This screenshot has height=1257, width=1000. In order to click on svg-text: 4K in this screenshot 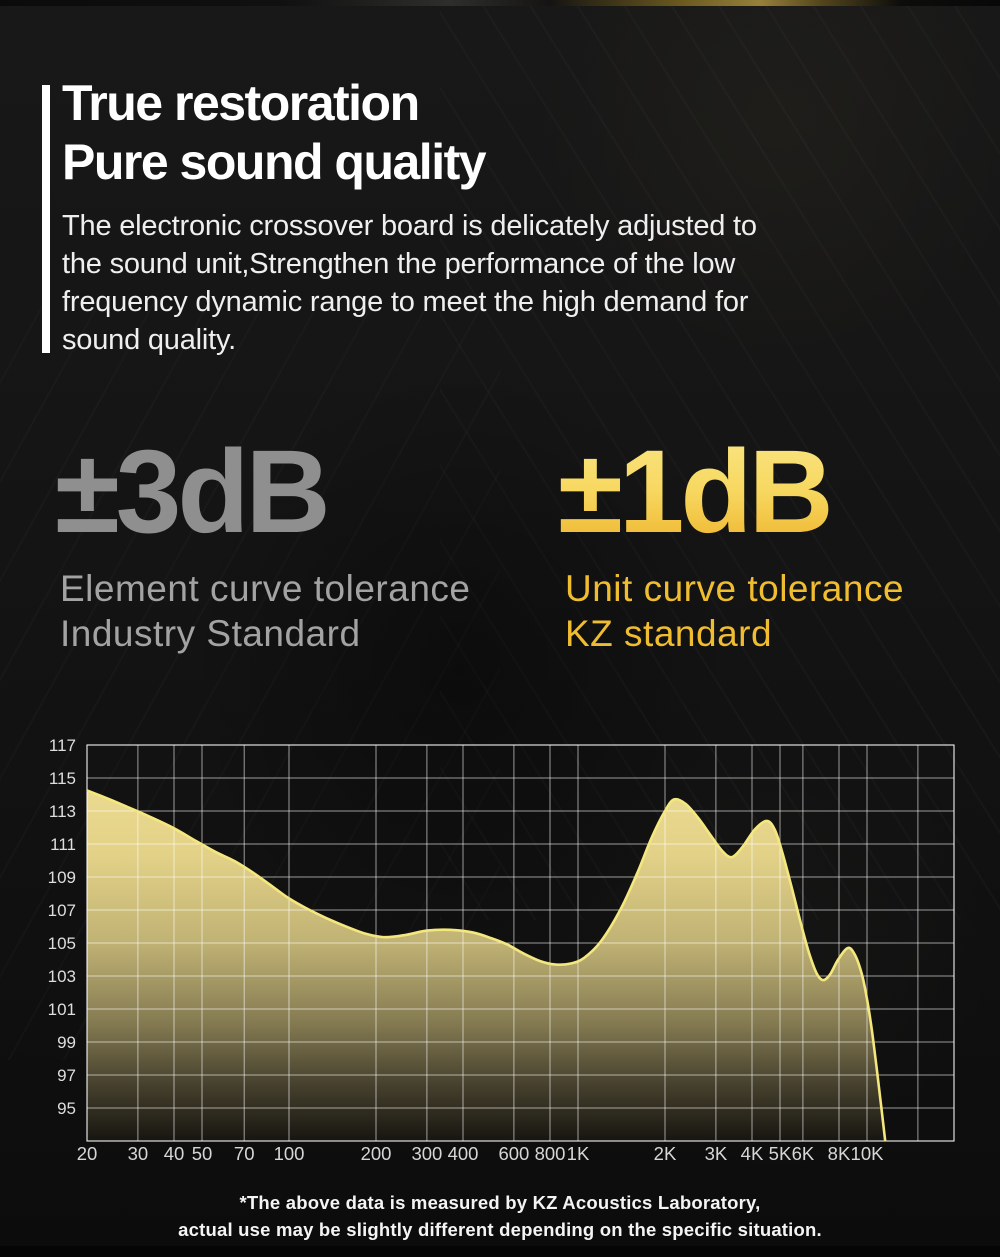, I will do `click(752, 1153)`.